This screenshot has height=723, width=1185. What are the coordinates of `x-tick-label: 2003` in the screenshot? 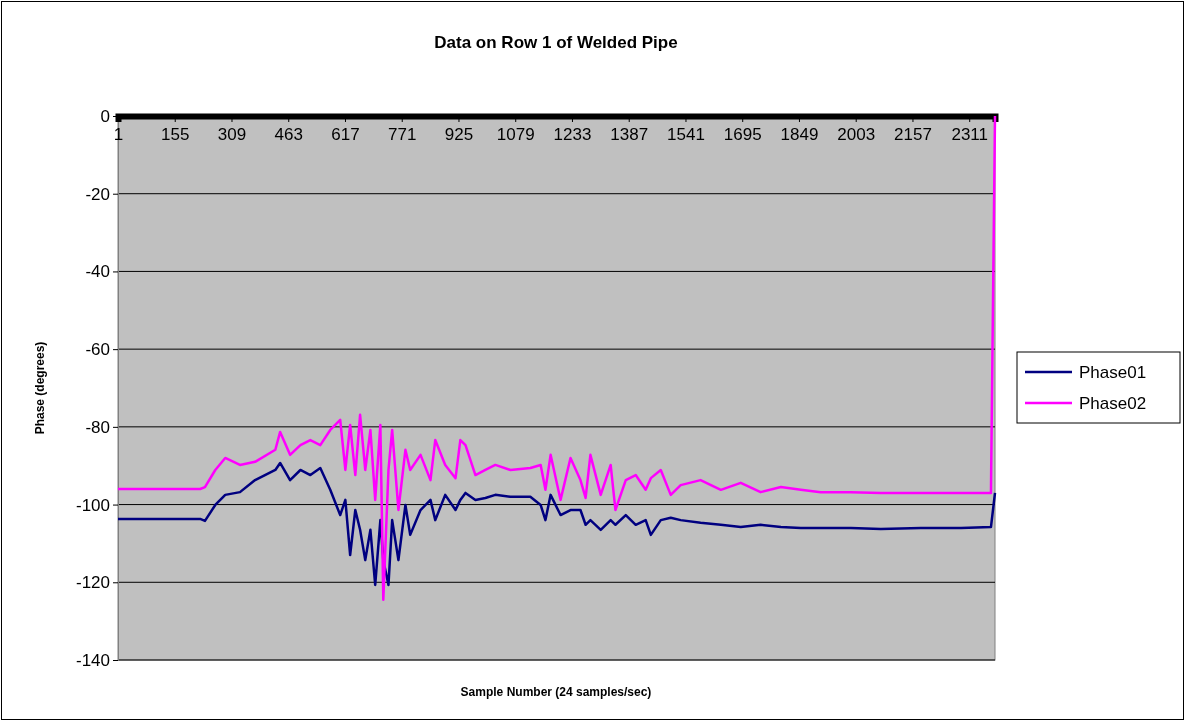 It's located at (856, 135).